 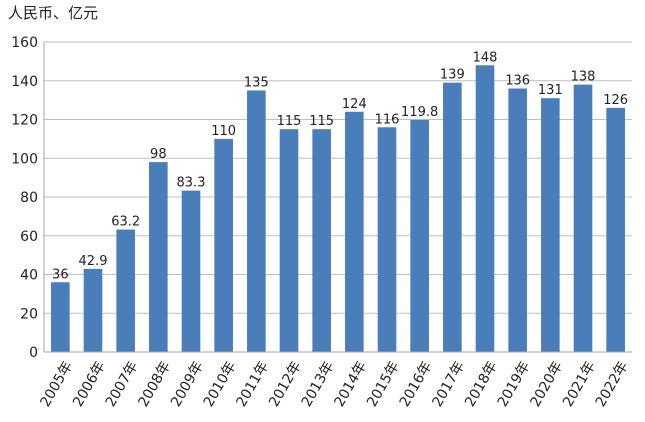 What do you see at coordinates (33, 353) in the screenshot?
I see `y-tick-label: 0` at bounding box center [33, 353].